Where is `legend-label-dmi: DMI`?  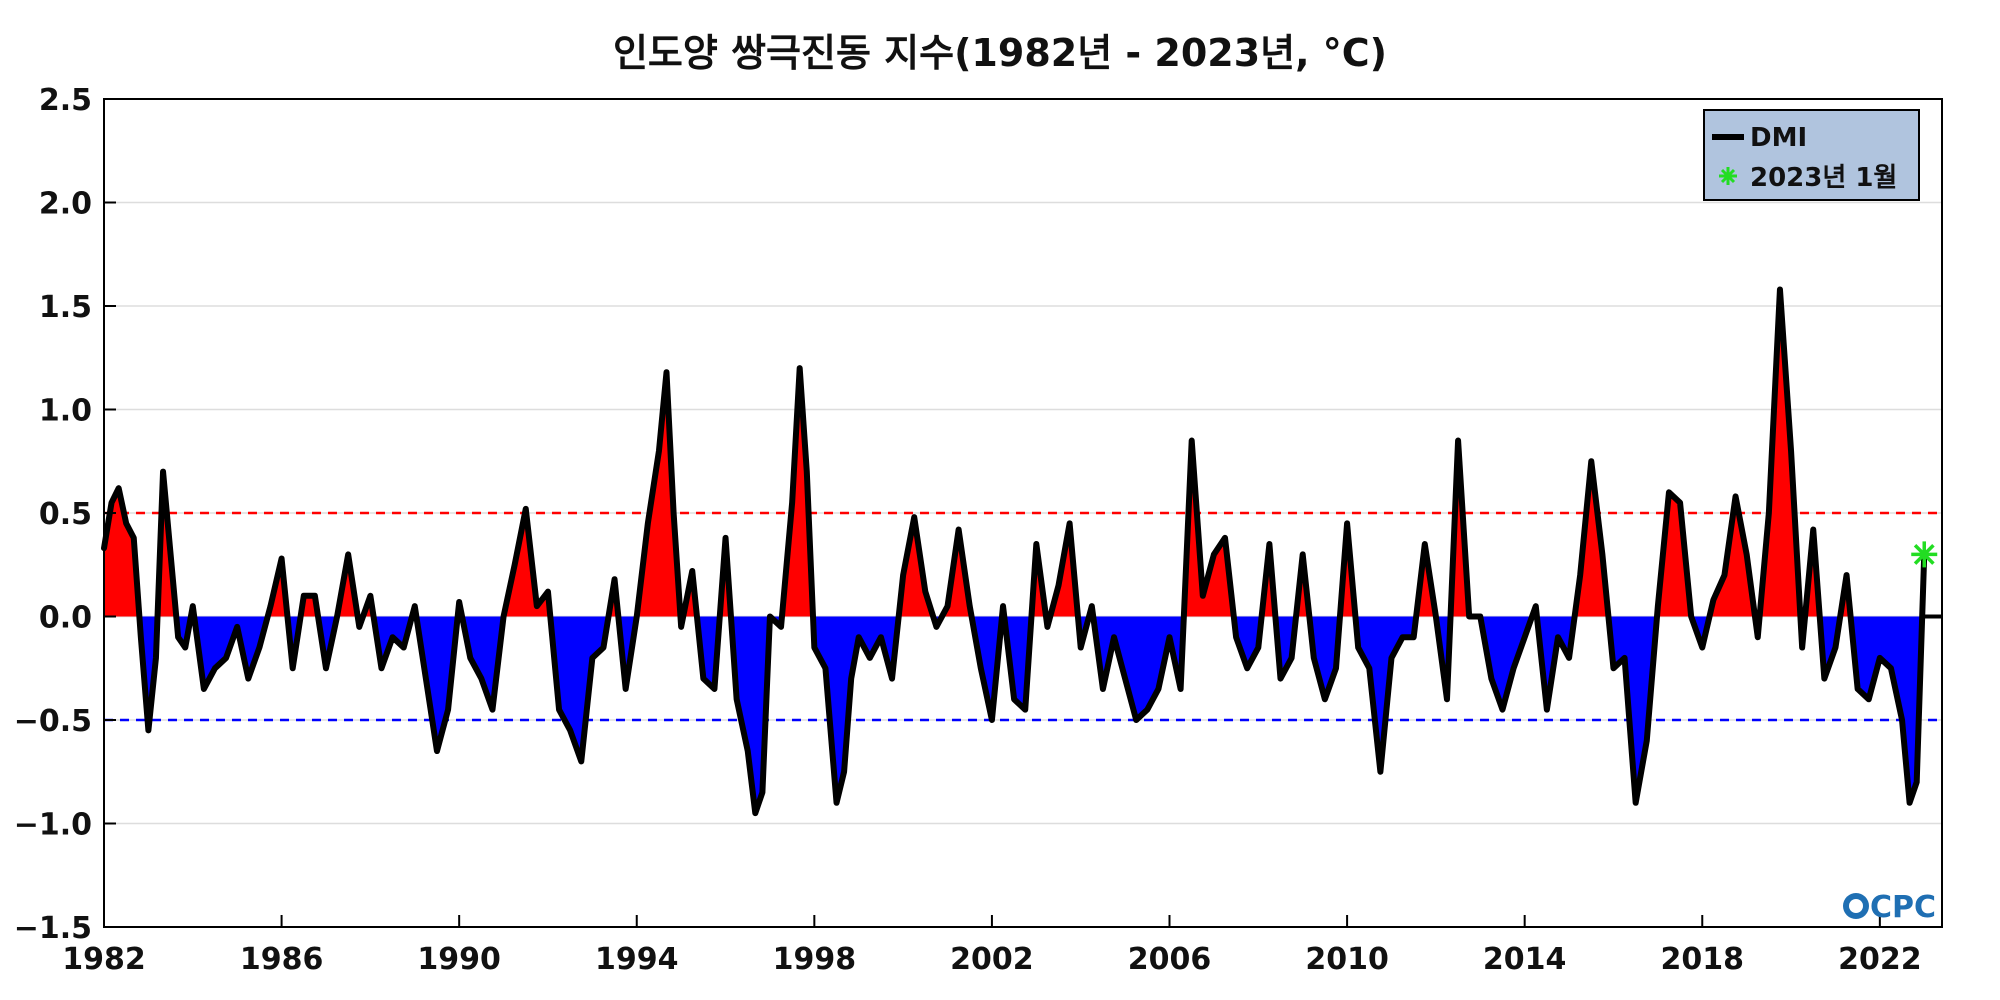 legend-label-dmi: DMI is located at coordinates (1778, 138).